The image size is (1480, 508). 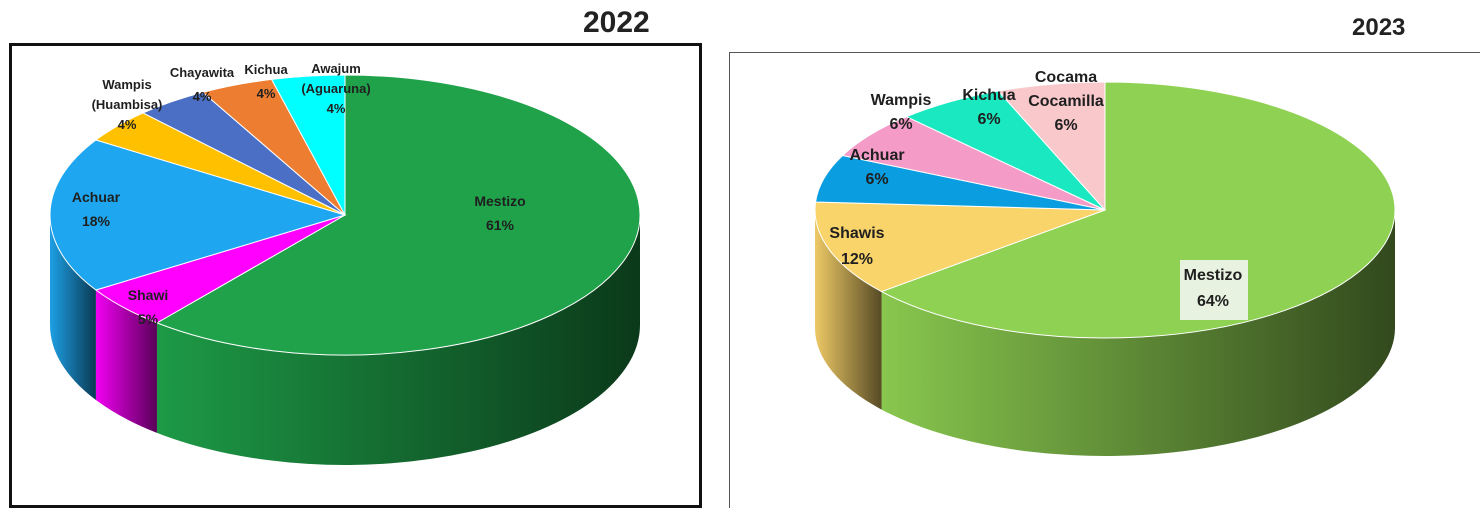 What do you see at coordinates (126, 84) in the screenshot?
I see `data-label-name-wampis-huambisa: Wampis` at bounding box center [126, 84].